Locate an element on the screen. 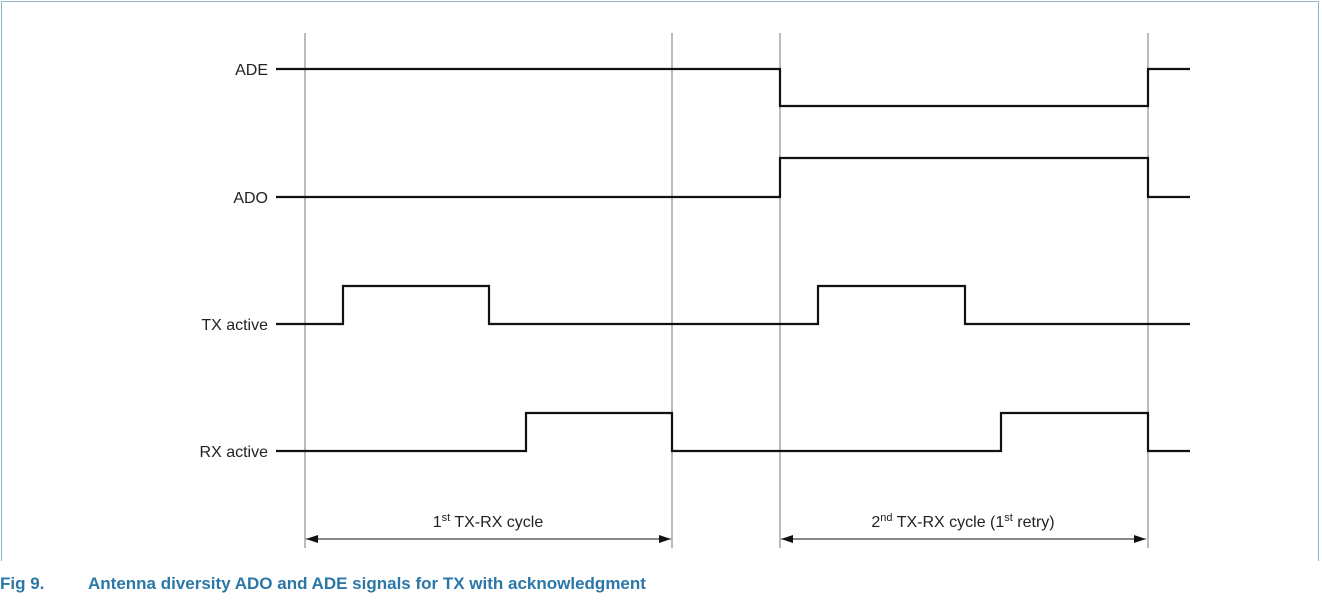 The width and height of the screenshot is (1322, 610). cycle-1-arrow-right is located at coordinates (665, 539).